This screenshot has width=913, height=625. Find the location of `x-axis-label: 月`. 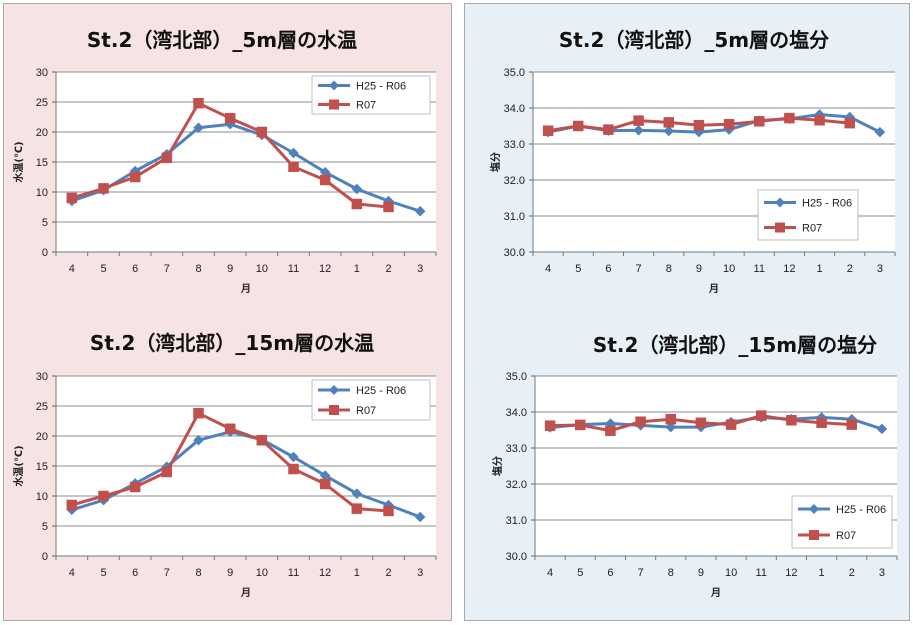

x-axis-label: 月 is located at coordinates (713, 289).